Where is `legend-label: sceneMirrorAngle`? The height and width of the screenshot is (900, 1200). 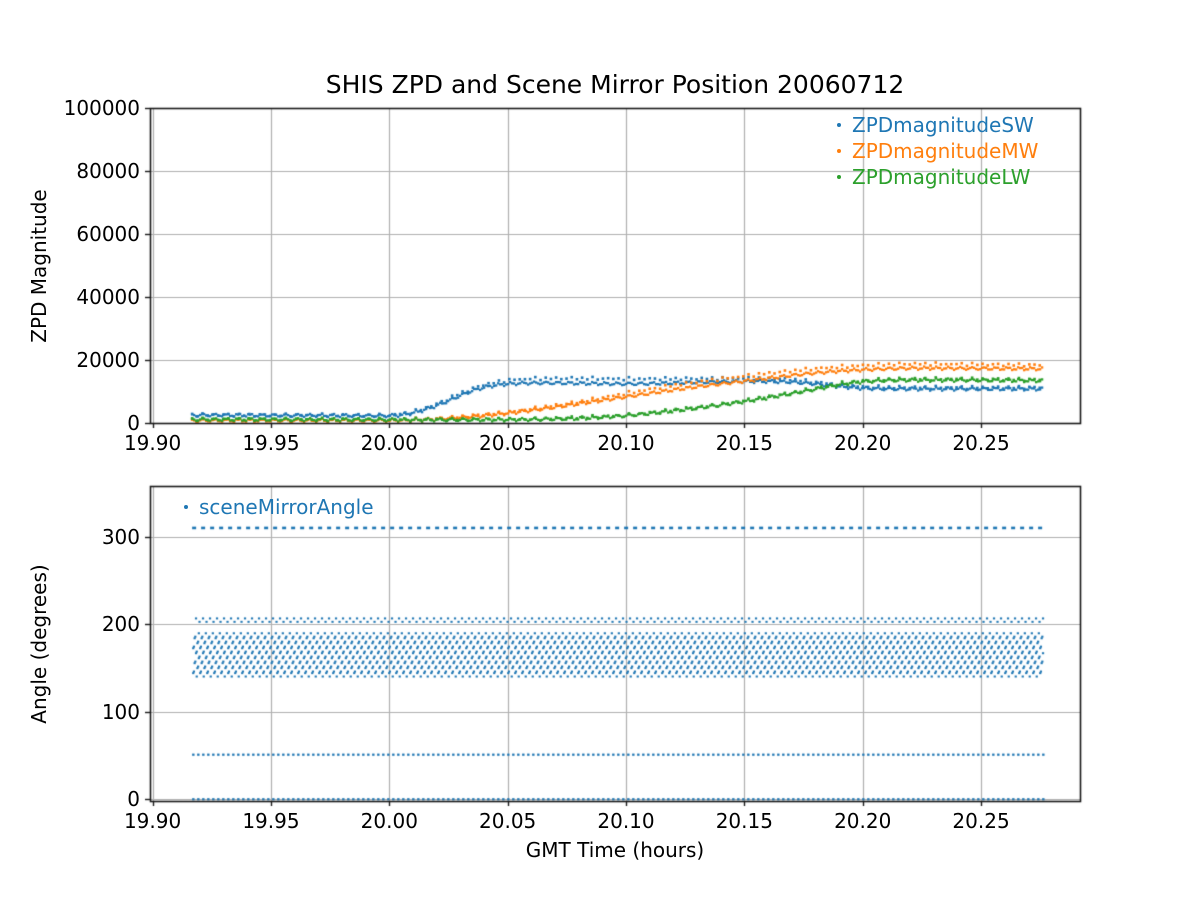
legend-label: sceneMirrorAngle is located at coordinates (286, 507).